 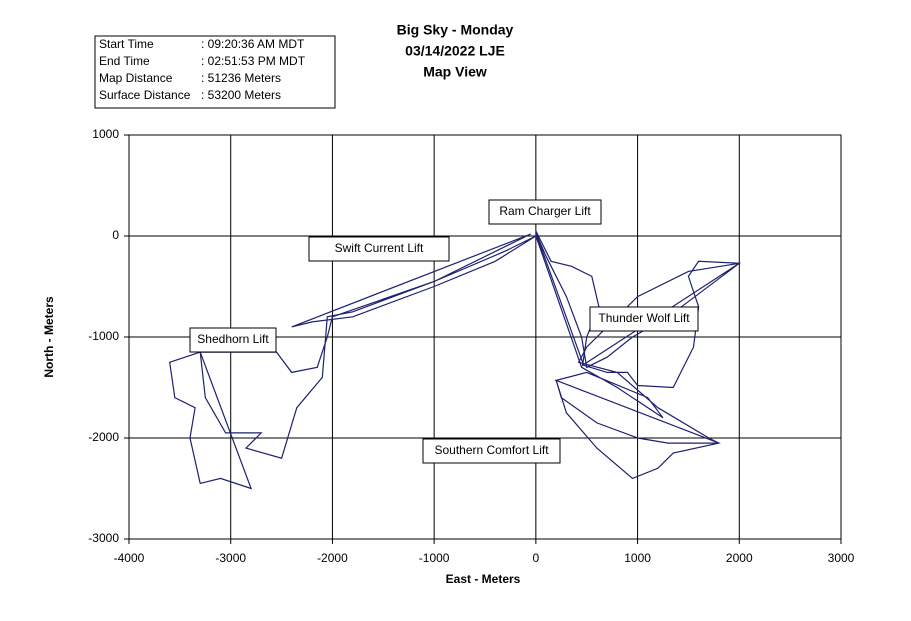 I want to click on annotation: Thunder Wolf Lift, so click(x=644, y=318).